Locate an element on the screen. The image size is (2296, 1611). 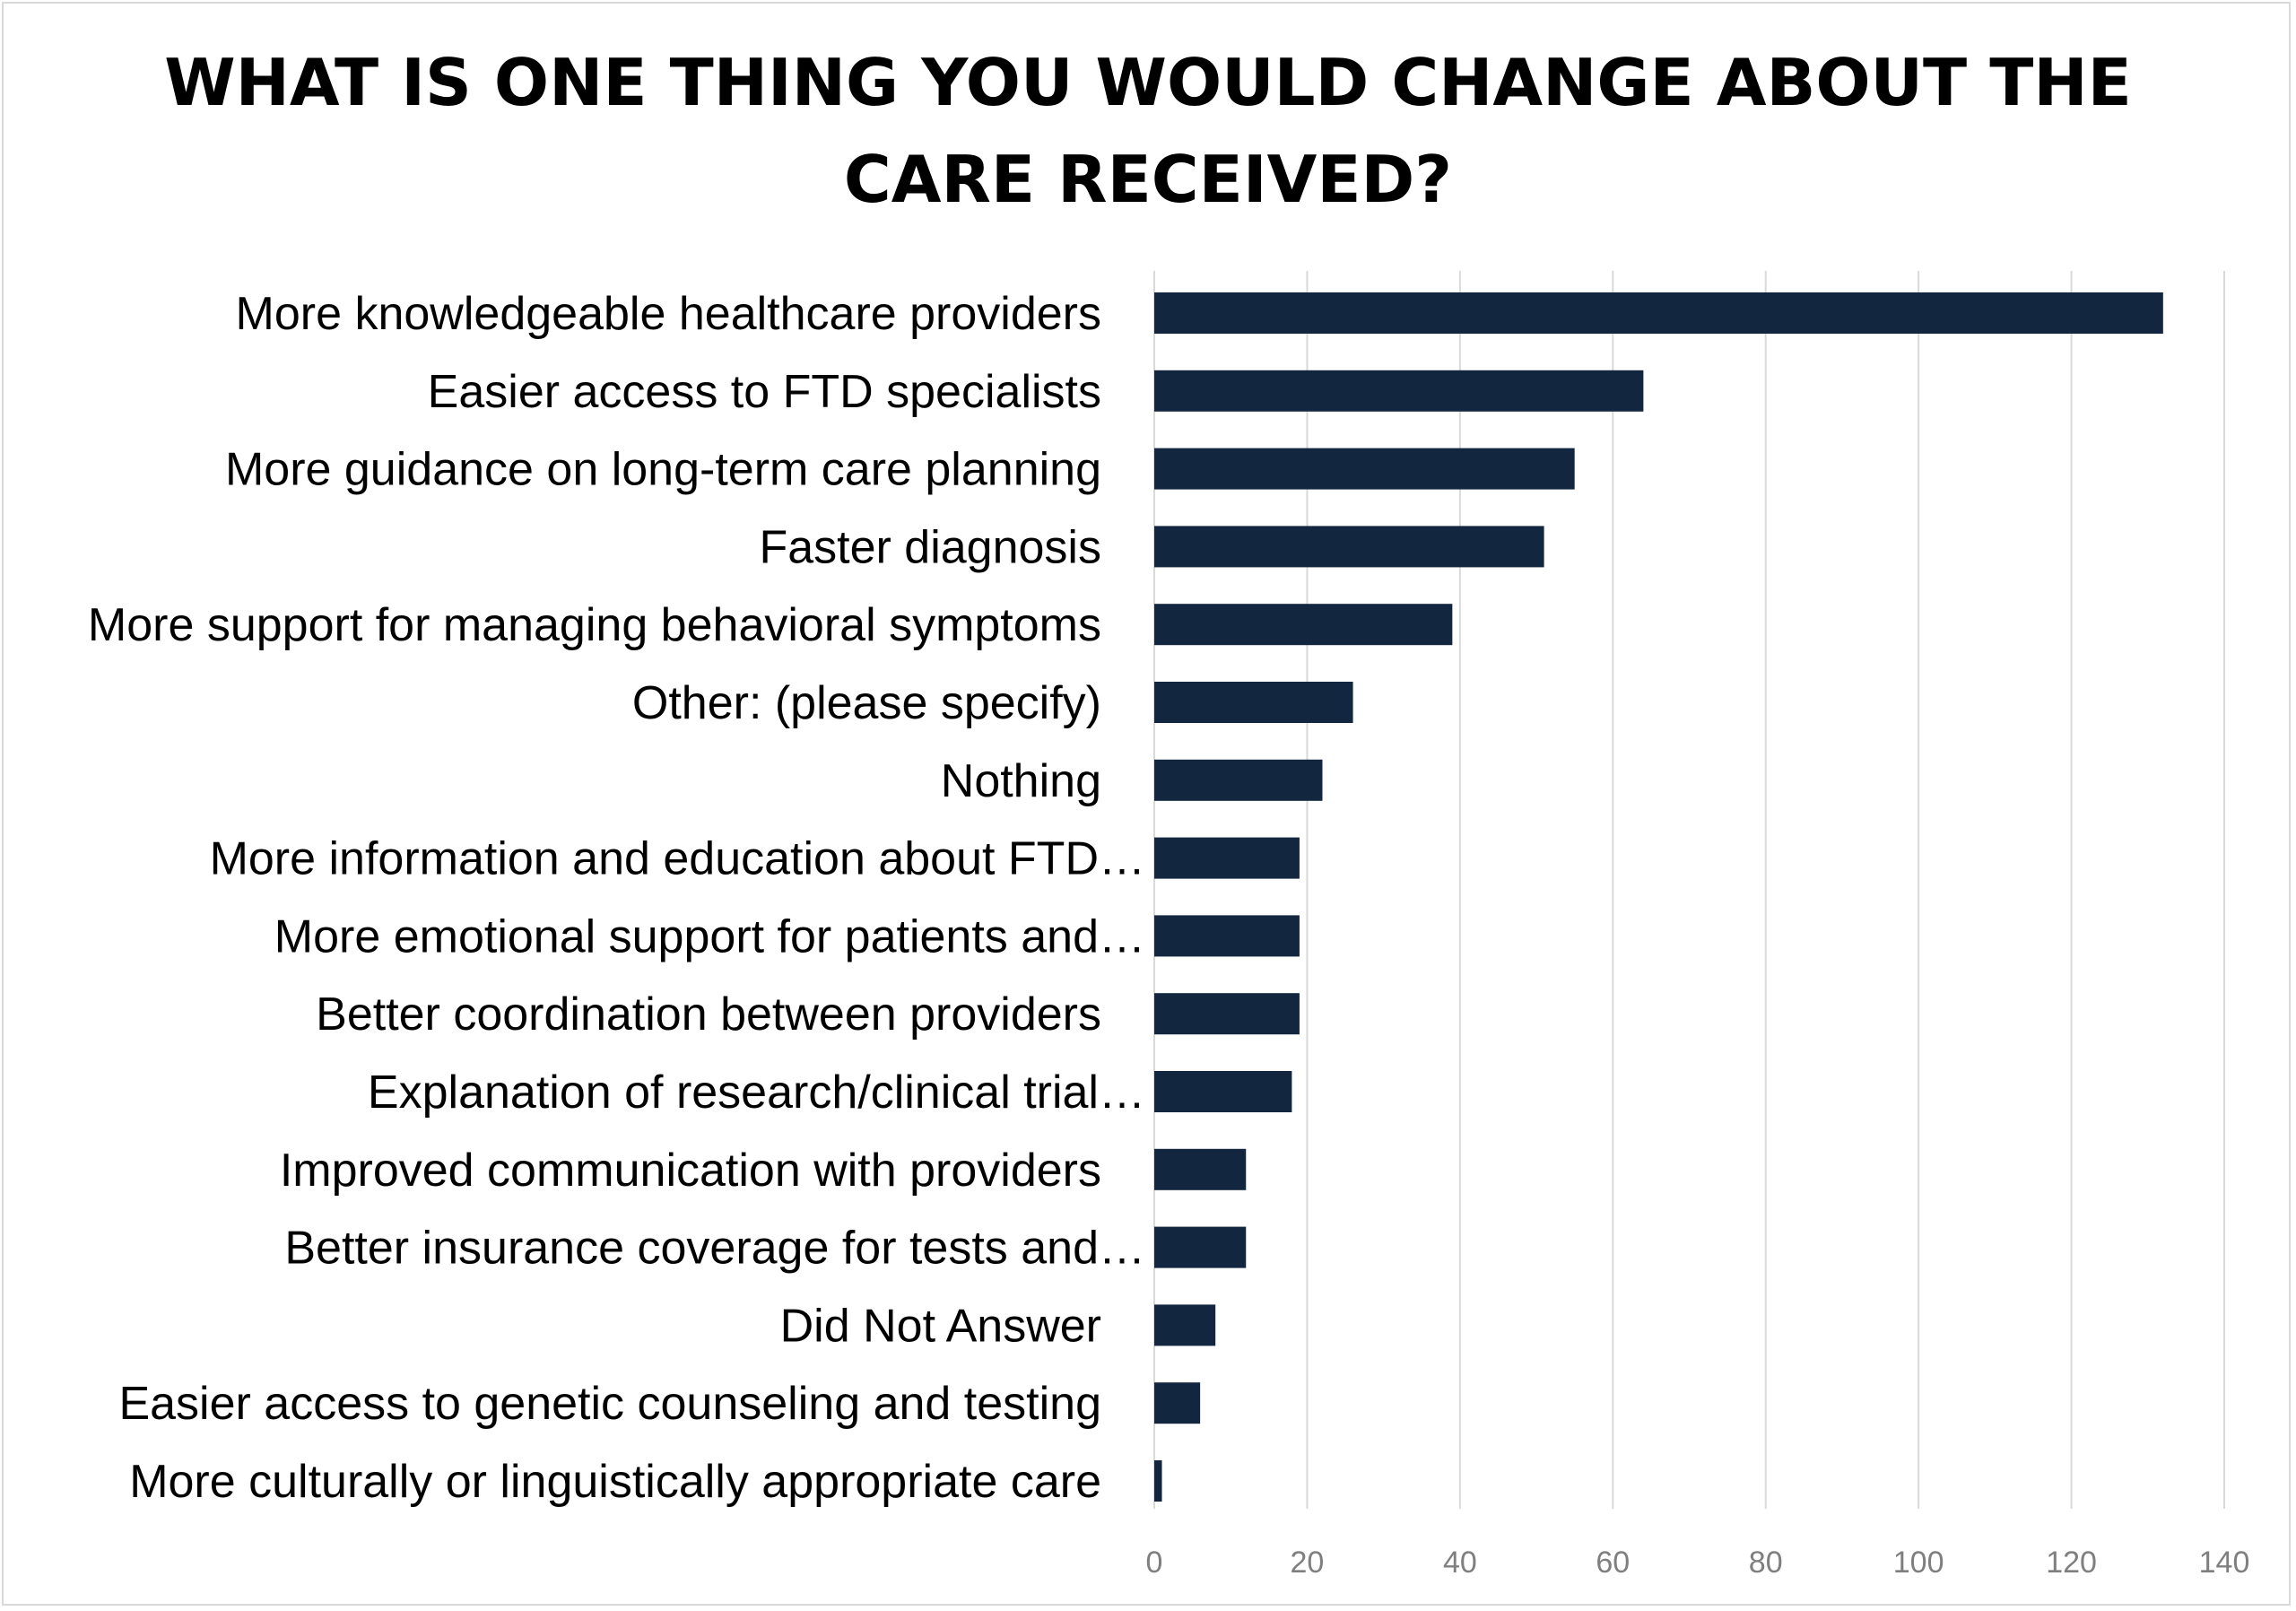
x-tick-label: 100 is located at coordinates (1918, 1563).